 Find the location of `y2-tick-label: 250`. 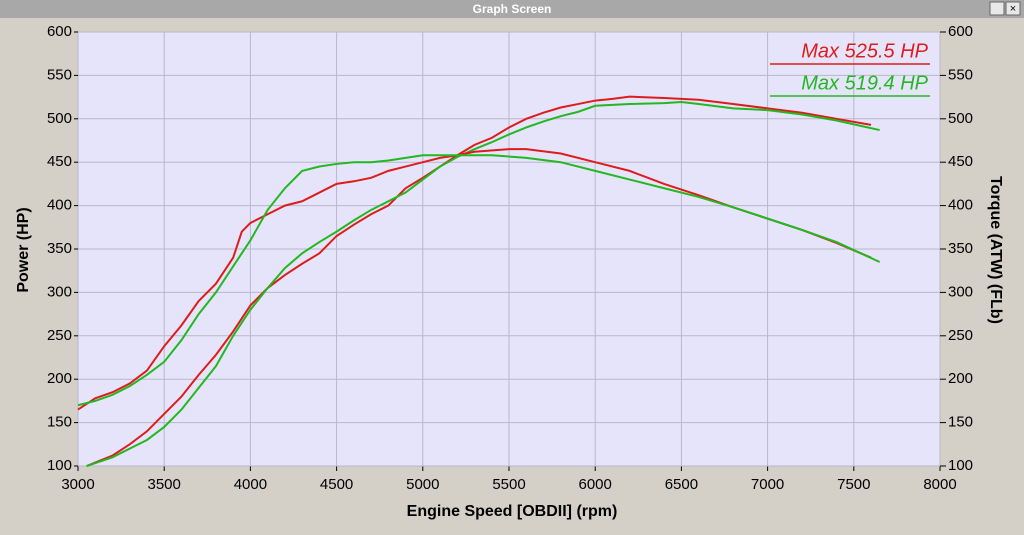

y2-tick-label: 250 is located at coordinates (960, 335).